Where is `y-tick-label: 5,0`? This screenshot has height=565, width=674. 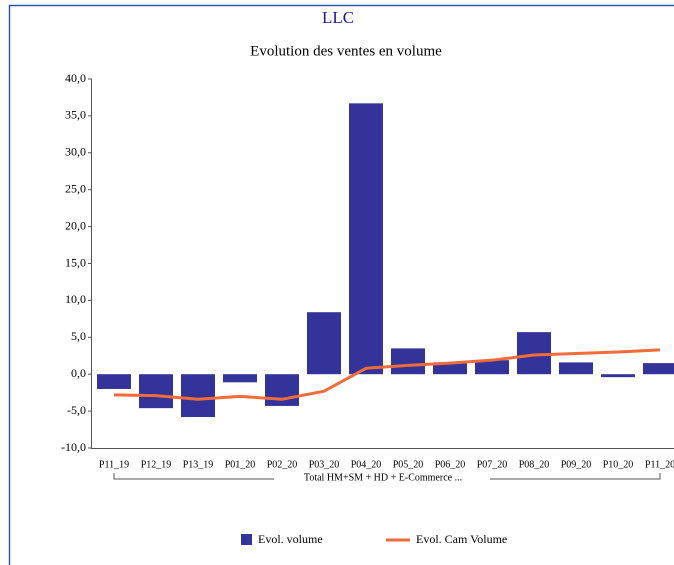
y-tick-label: 5,0 is located at coordinates (78, 336).